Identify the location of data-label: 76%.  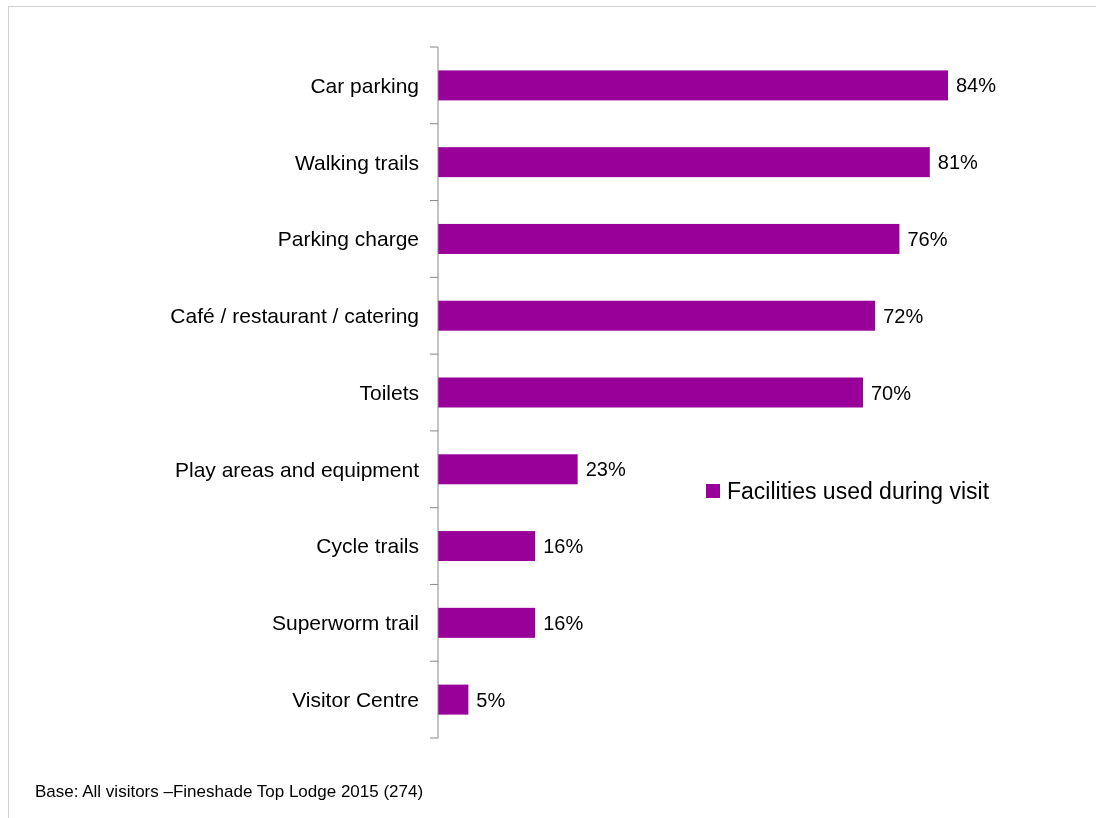
(927, 238).